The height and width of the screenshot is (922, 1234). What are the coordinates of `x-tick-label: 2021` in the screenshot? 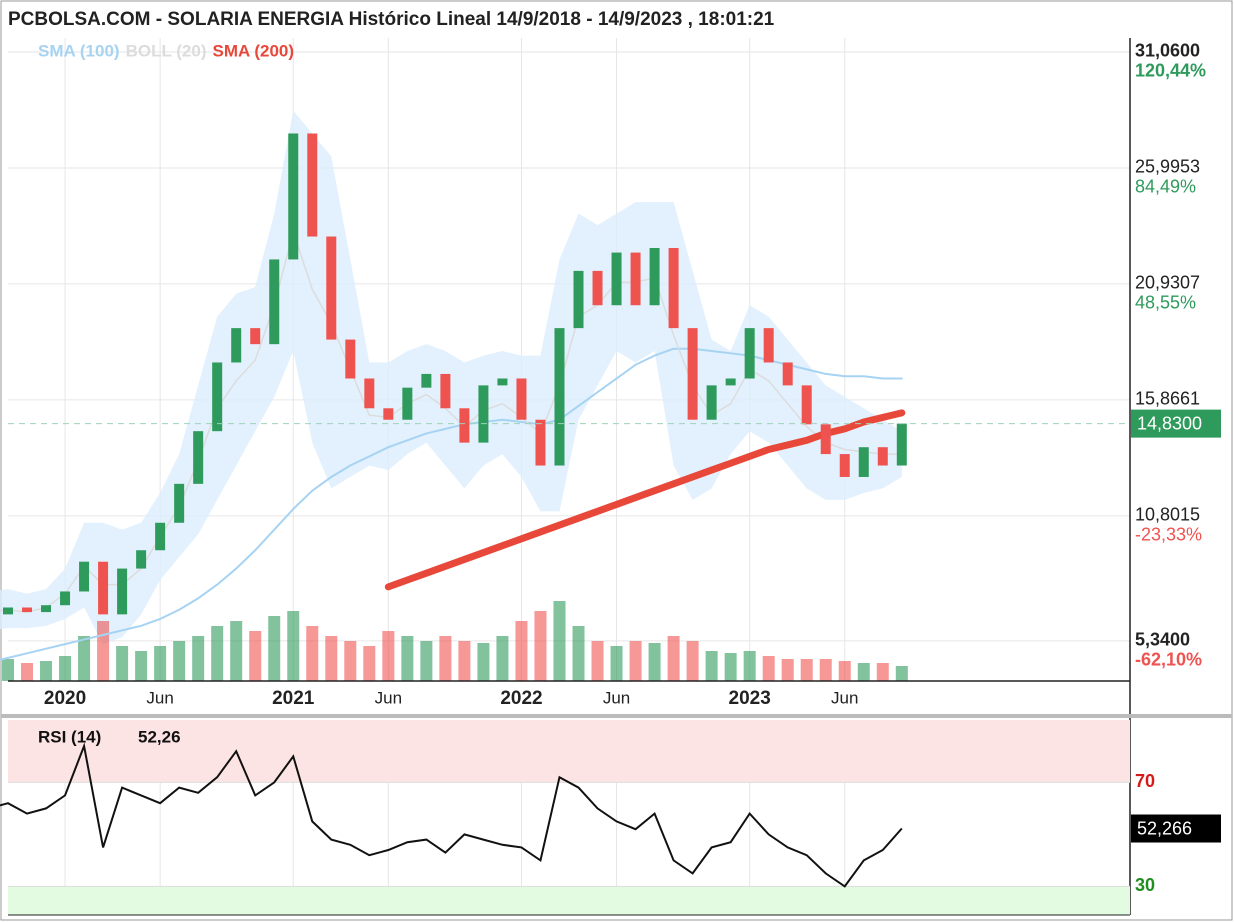 It's located at (293, 698).